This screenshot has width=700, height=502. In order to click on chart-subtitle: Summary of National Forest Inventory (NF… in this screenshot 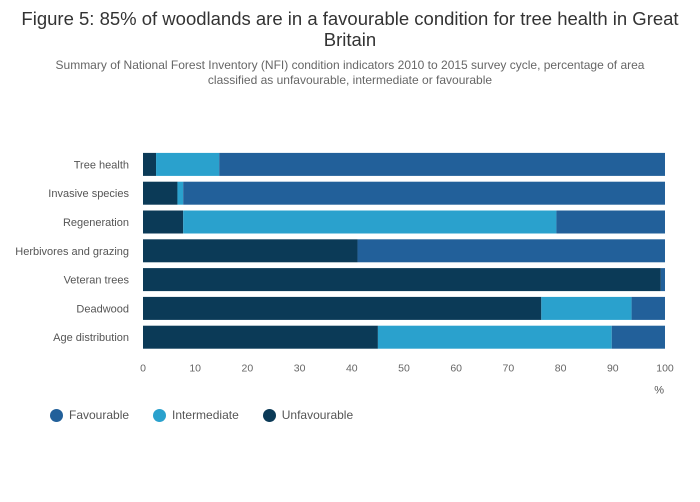, I will do `click(350, 72)`.